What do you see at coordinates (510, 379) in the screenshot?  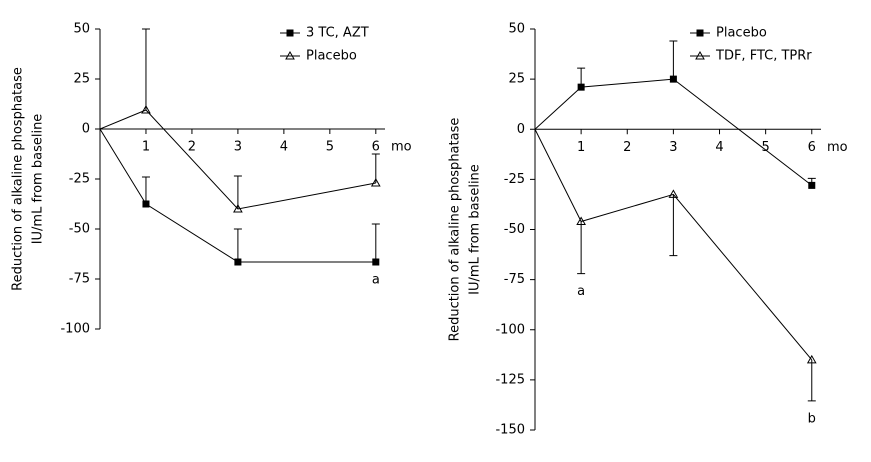 I see `y-tick-label: -125` at bounding box center [510, 379].